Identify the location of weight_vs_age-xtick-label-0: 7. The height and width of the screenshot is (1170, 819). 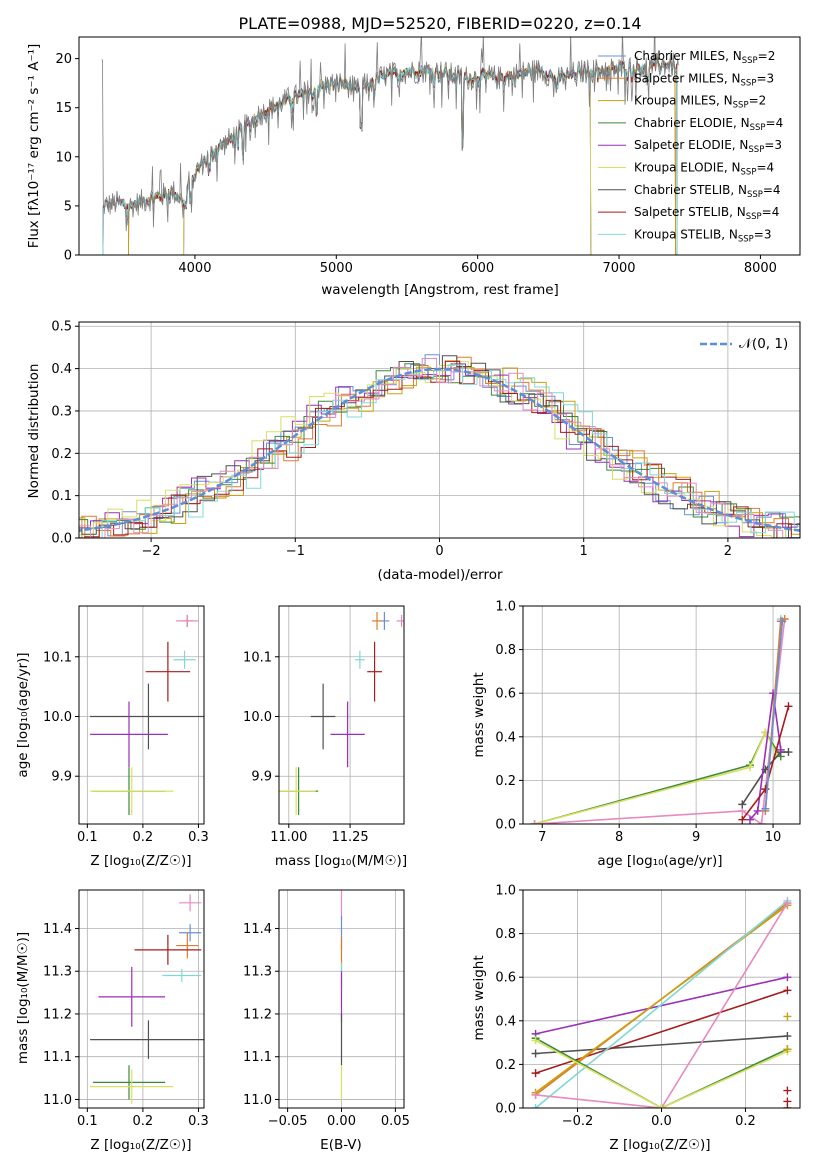
(542, 837).